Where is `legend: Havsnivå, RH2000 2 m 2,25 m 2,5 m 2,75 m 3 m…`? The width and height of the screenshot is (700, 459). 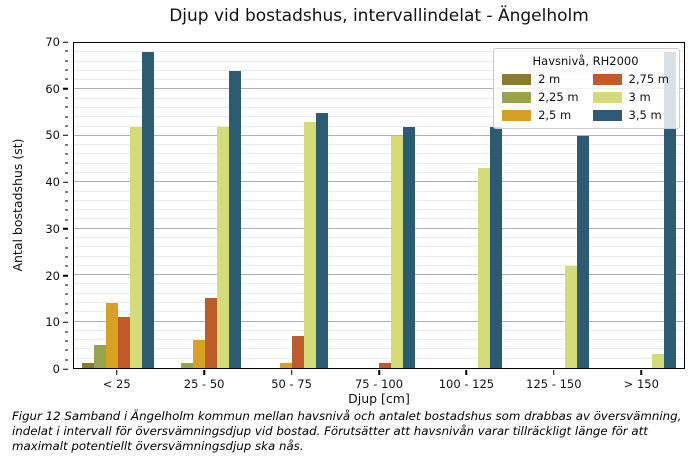
legend: Havsnivå, RH2000 2 m 2,25 m 2,5 m 2,75 m 3 m… is located at coordinates (586, 88).